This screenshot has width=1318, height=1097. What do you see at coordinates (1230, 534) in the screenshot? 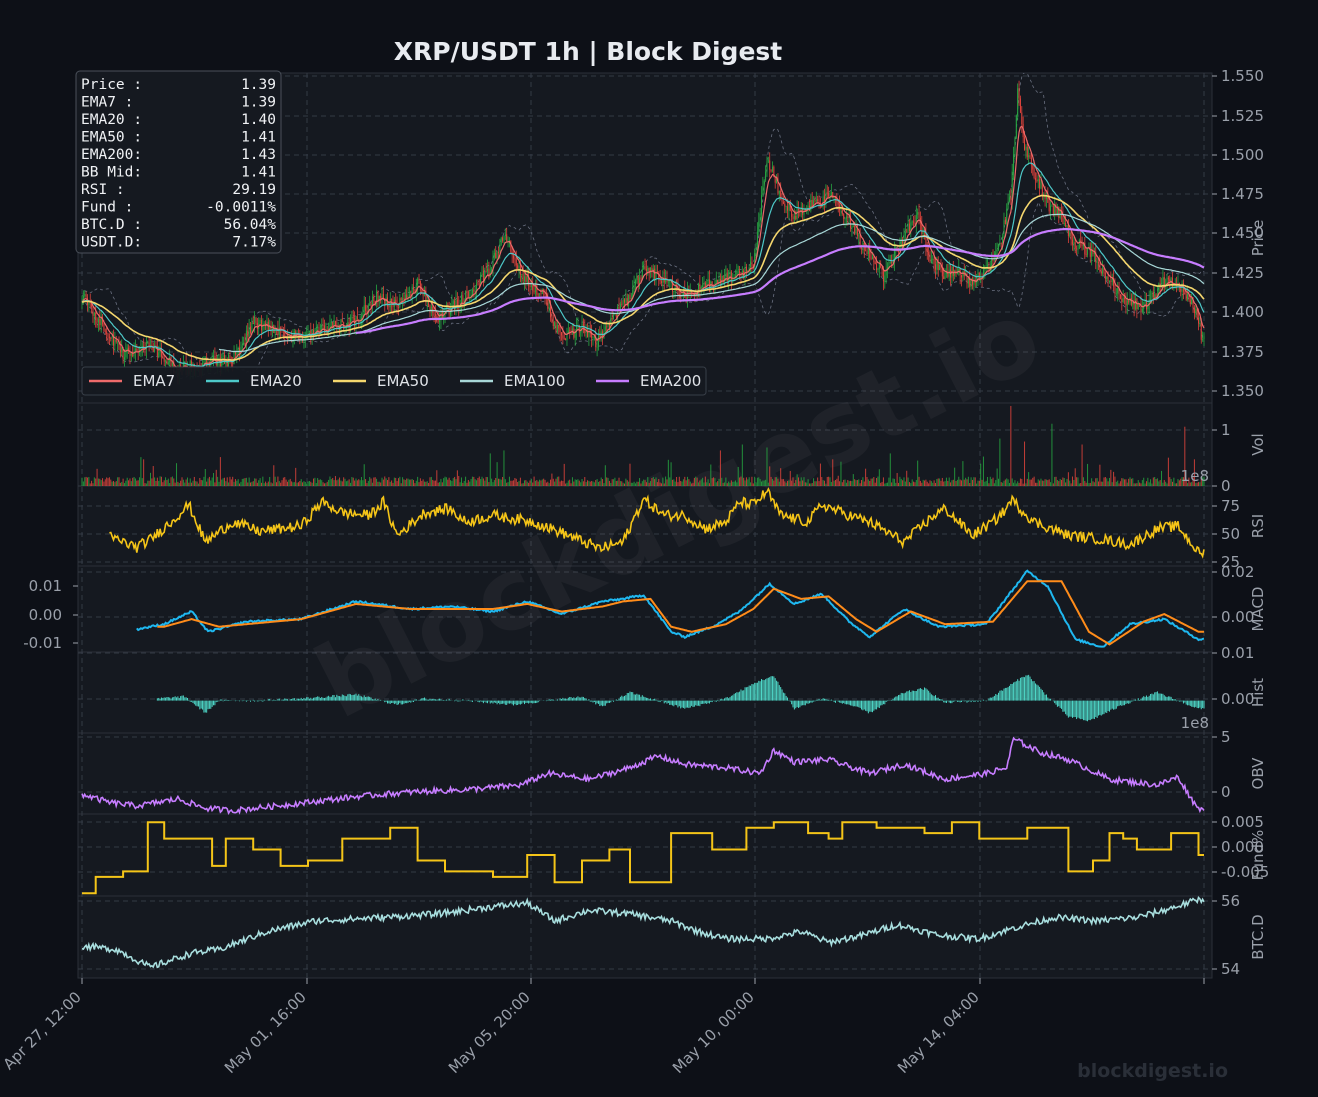
I see `ytick-label-rsi: 50` at bounding box center [1230, 534].